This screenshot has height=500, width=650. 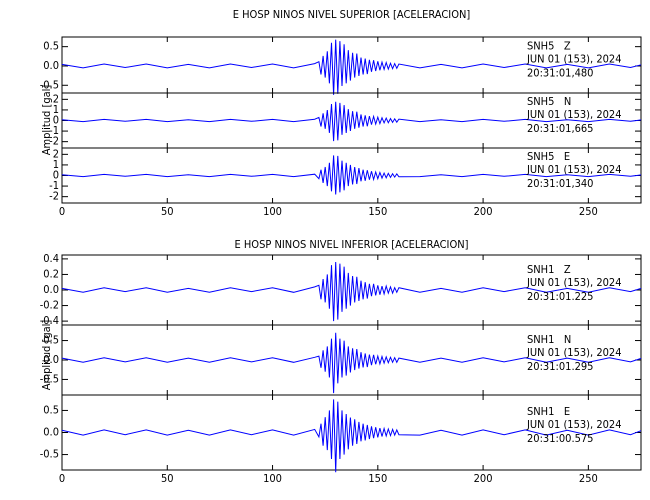 I want to click on time-label: 20:31:01.225, so click(x=560, y=296).